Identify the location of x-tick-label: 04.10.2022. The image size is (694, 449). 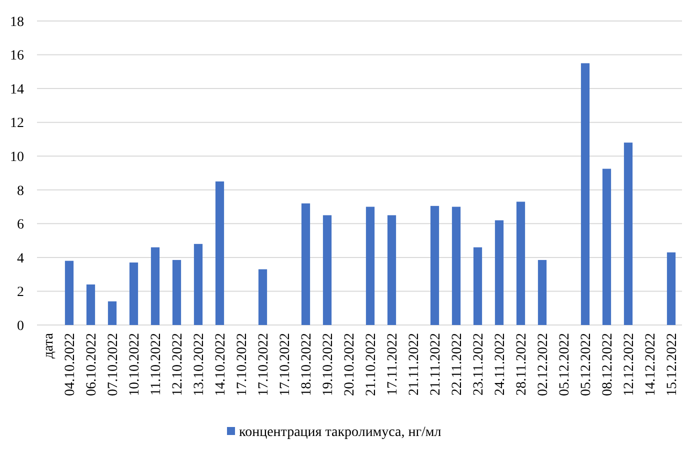
(70, 364).